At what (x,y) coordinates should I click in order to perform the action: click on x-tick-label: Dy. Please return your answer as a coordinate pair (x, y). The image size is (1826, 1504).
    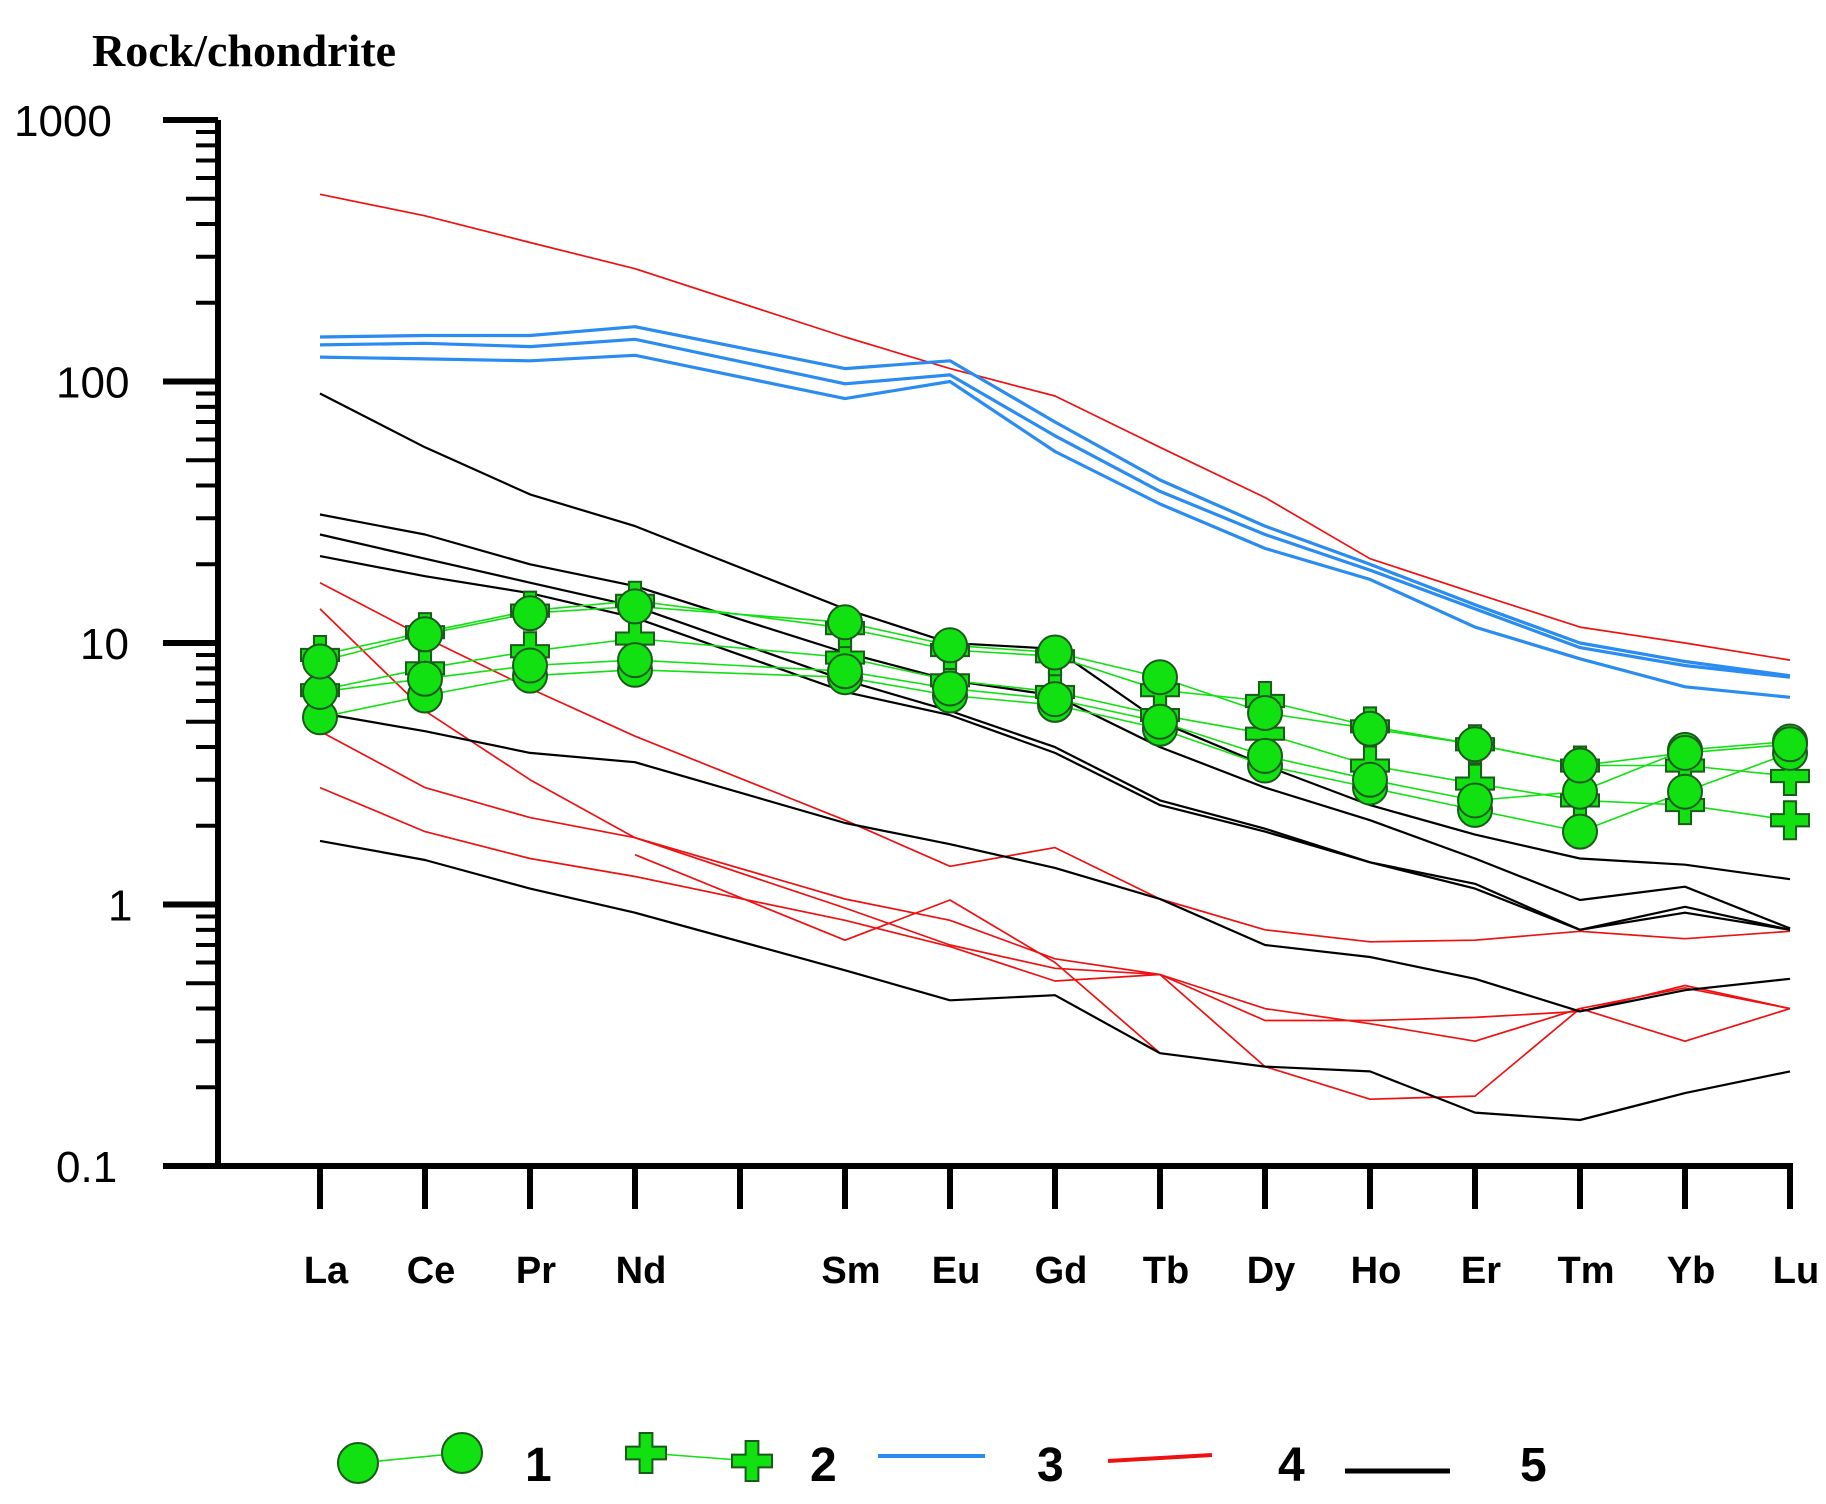
    Looking at the image, I should click on (1271, 1271).